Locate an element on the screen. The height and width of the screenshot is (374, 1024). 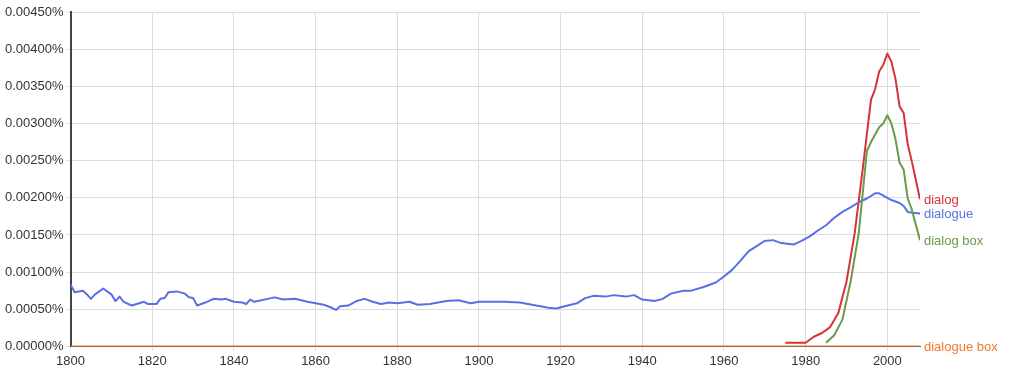
y-tick-label: 0.00400% is located at coordinates (34, 48).